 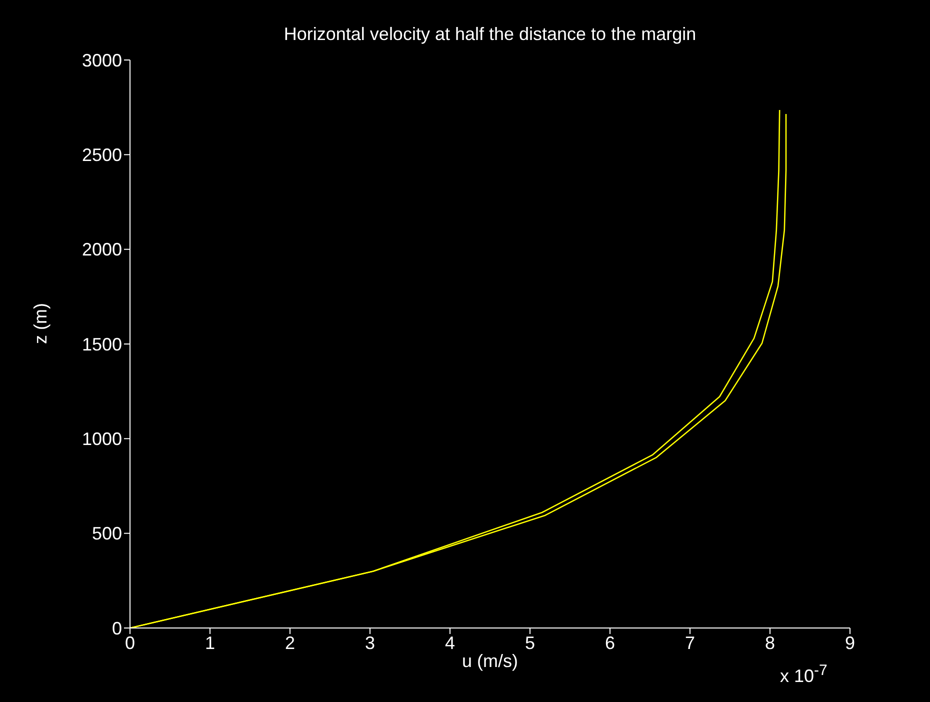 I want to click on x-axis-title: u (m/s), so click(x=490, y=660).